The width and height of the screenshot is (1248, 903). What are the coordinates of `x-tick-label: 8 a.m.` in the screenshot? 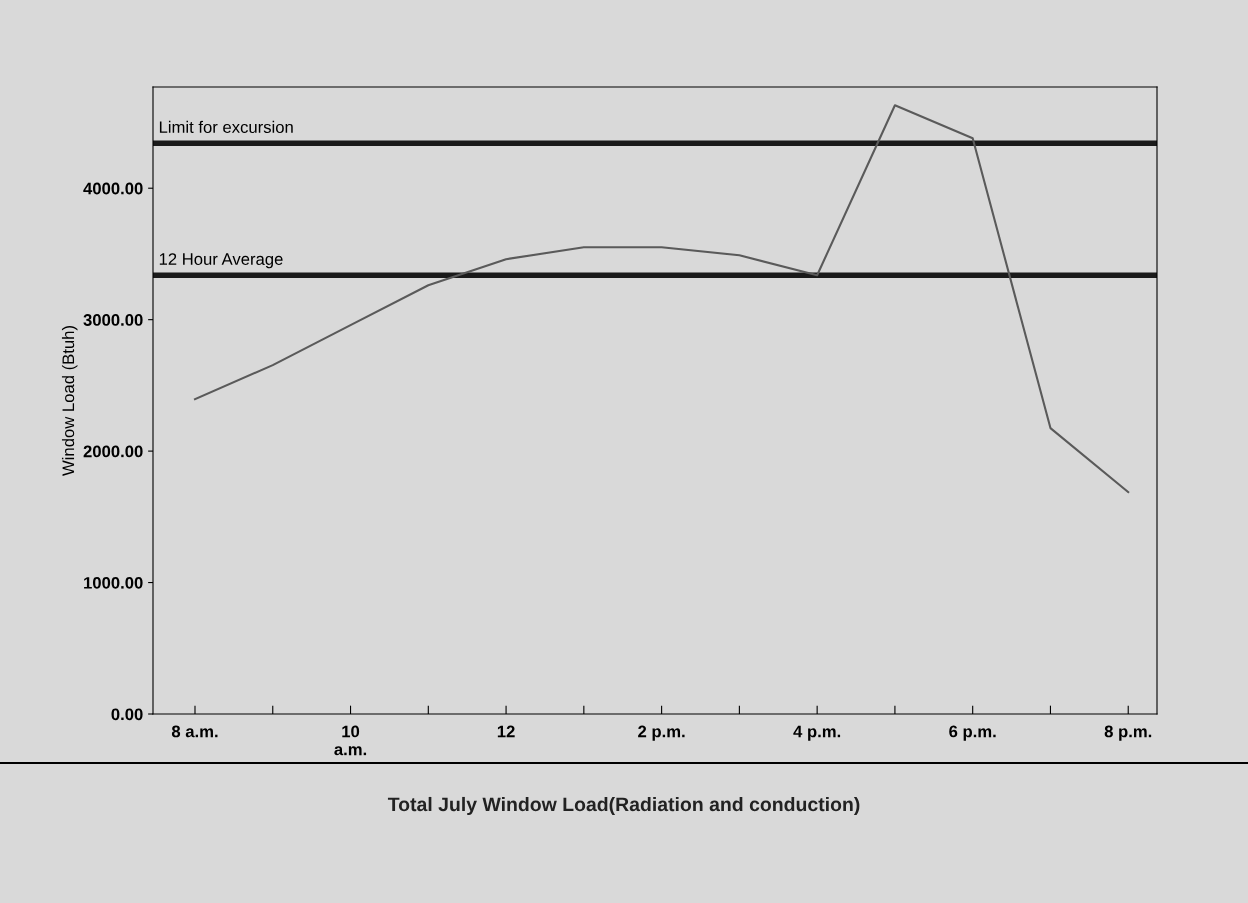 It's located at (194, 731).